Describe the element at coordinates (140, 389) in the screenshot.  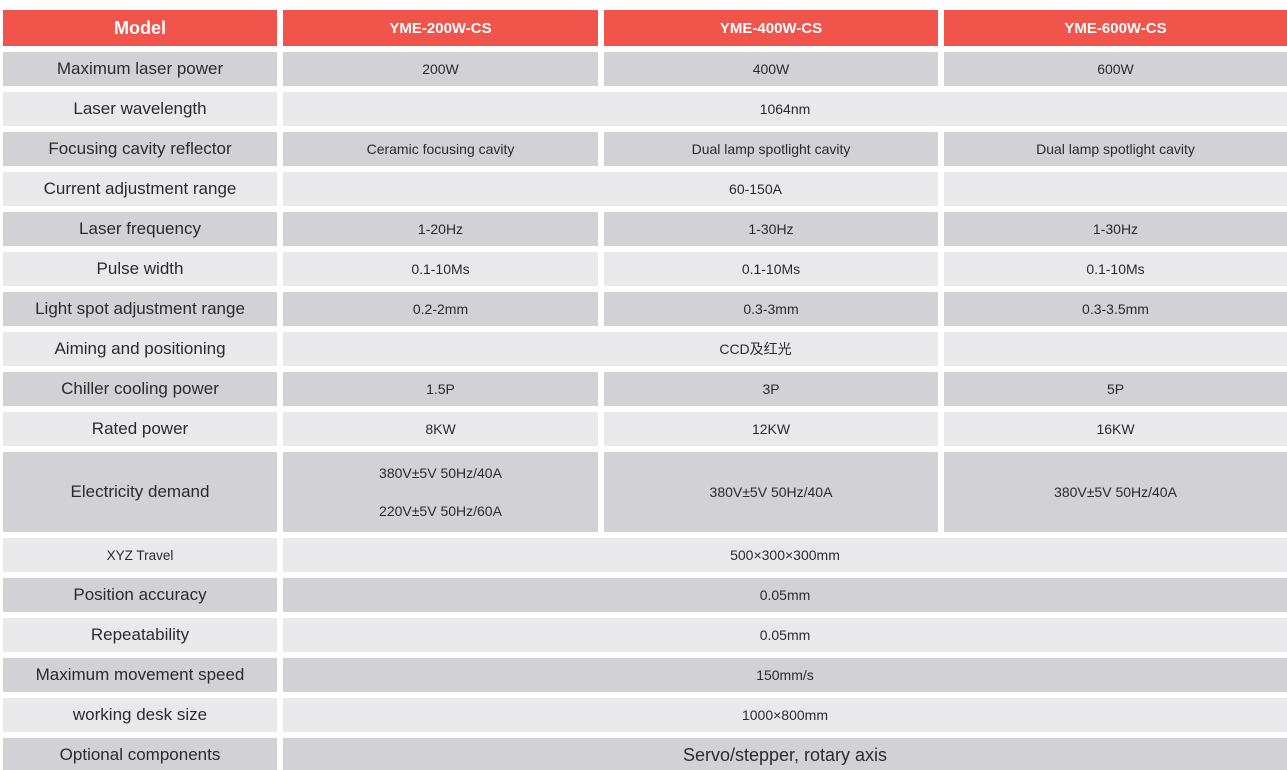
I see `row-label: Chiller cooling power` at that location.